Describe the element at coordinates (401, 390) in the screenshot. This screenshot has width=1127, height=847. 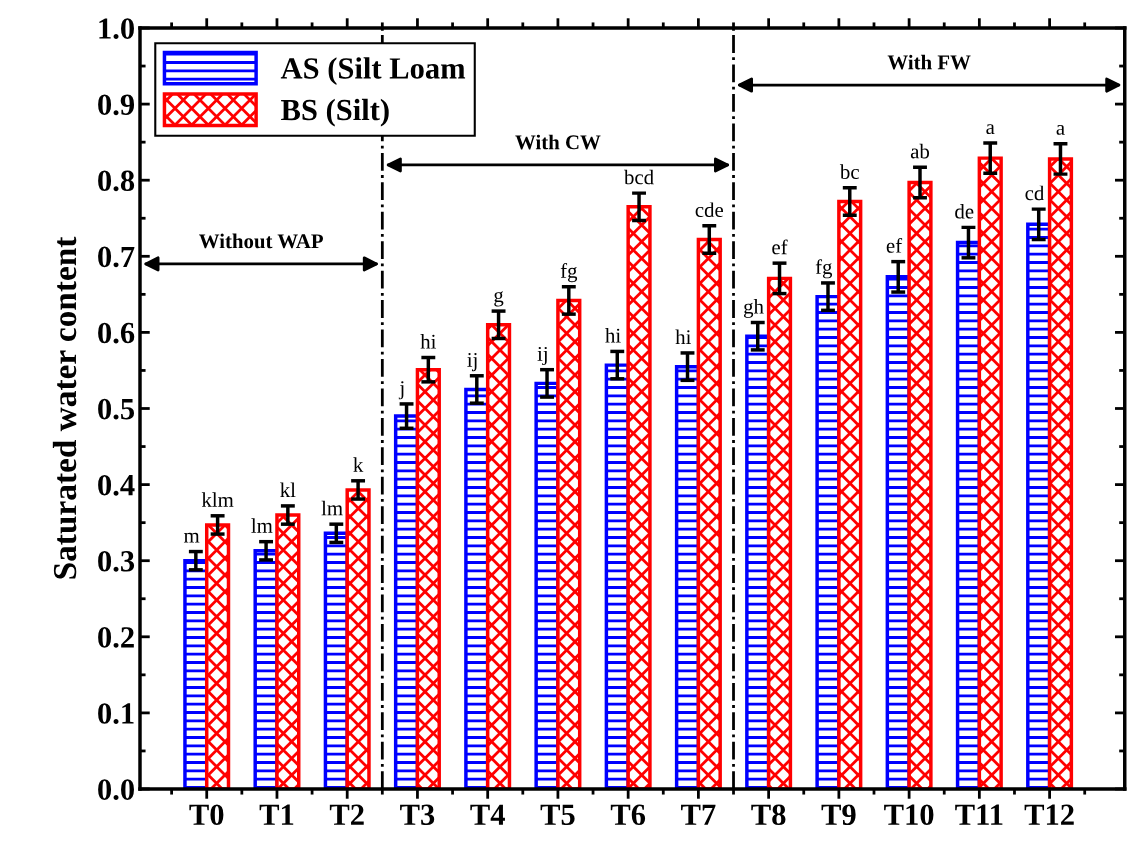
I see `data-label: j` at that location.